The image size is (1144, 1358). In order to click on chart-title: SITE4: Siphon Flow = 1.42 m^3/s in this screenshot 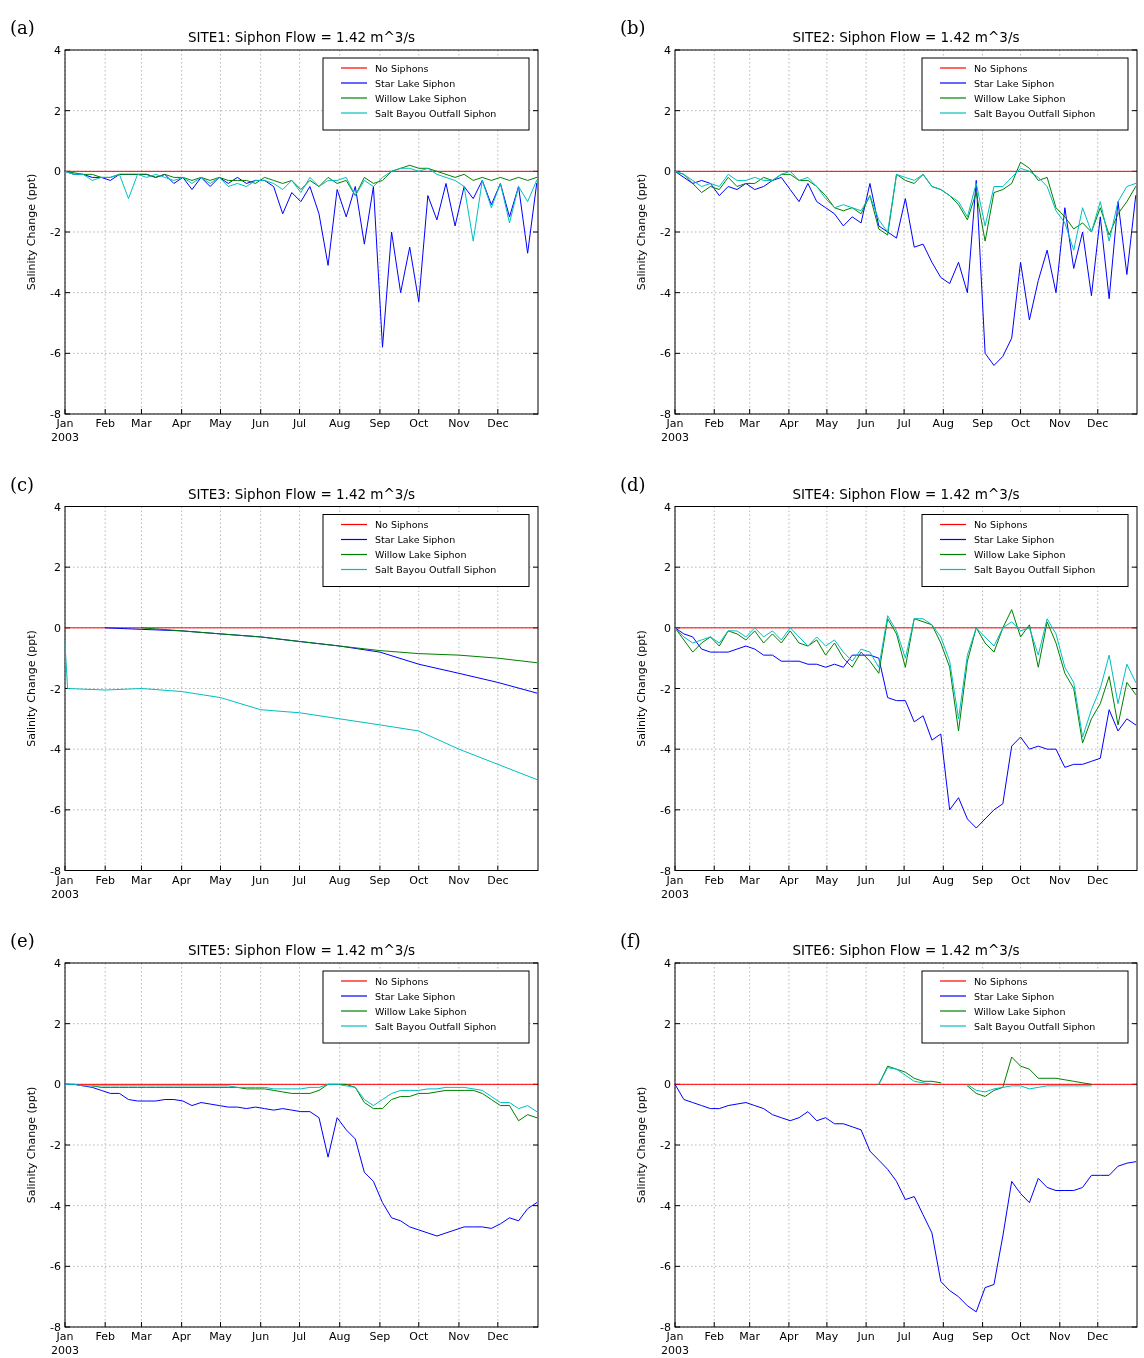, I will do `click(906, 493)`.